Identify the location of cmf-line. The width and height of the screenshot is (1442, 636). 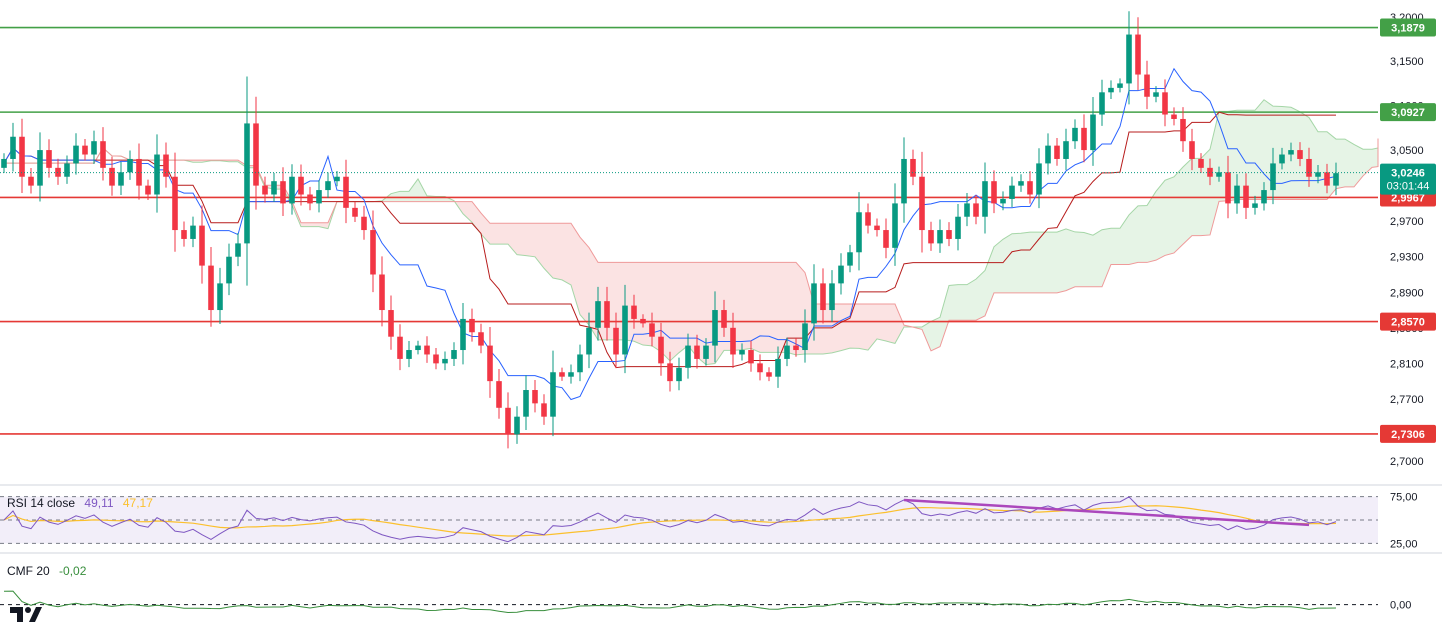
(670, 601).